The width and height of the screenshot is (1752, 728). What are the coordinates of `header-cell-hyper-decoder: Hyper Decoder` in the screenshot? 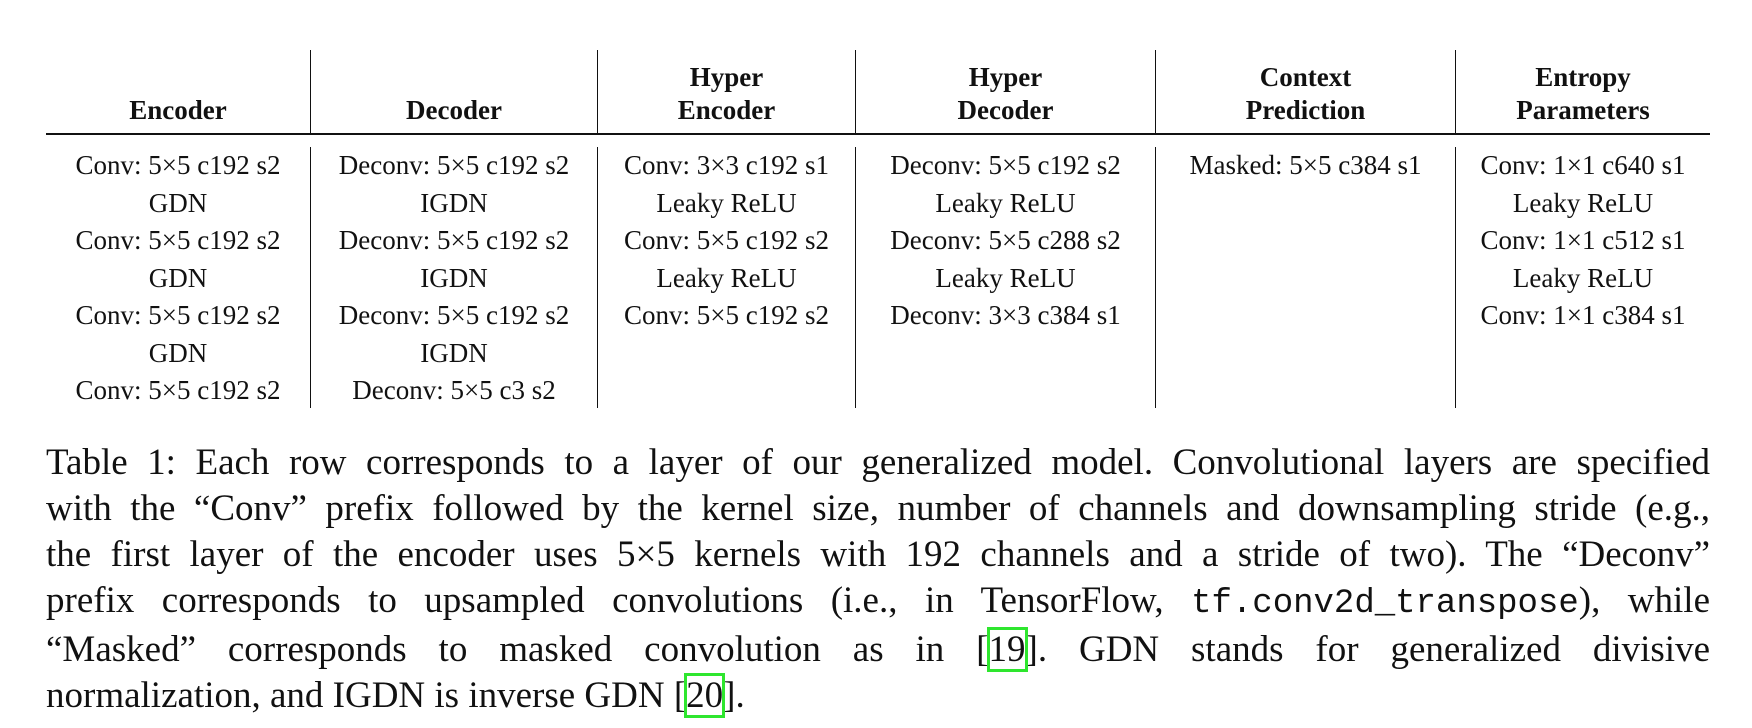 It's located at (1005, 91).